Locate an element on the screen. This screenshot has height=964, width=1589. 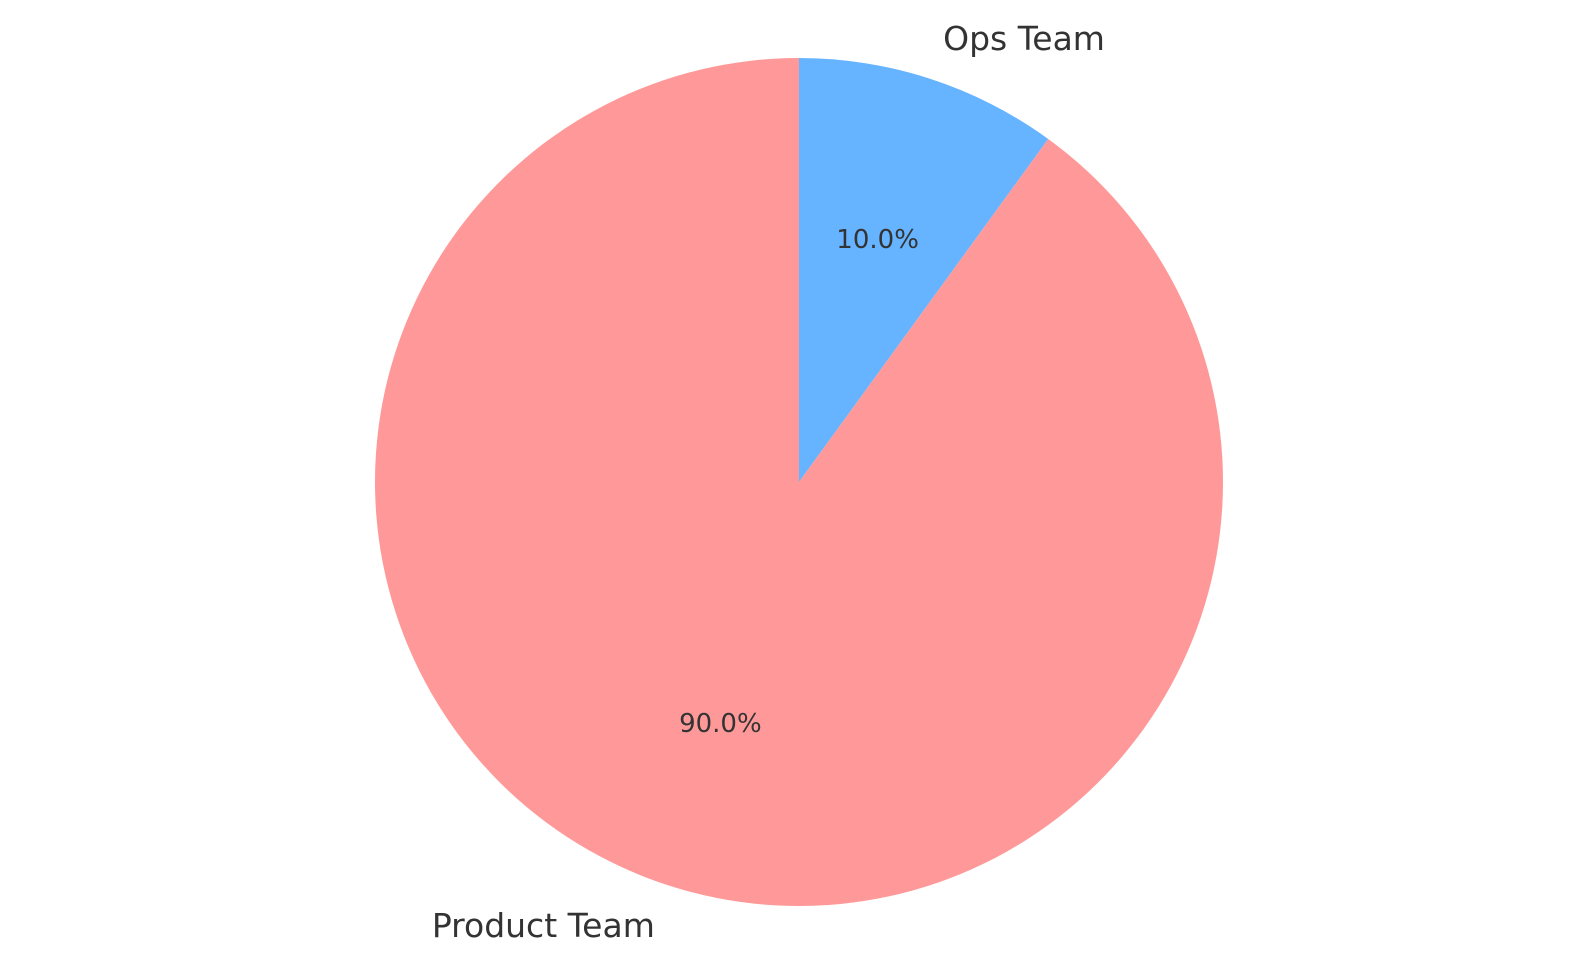
pie-category-label-ops-team: Ops Team is located at coordinates (1024, 38).